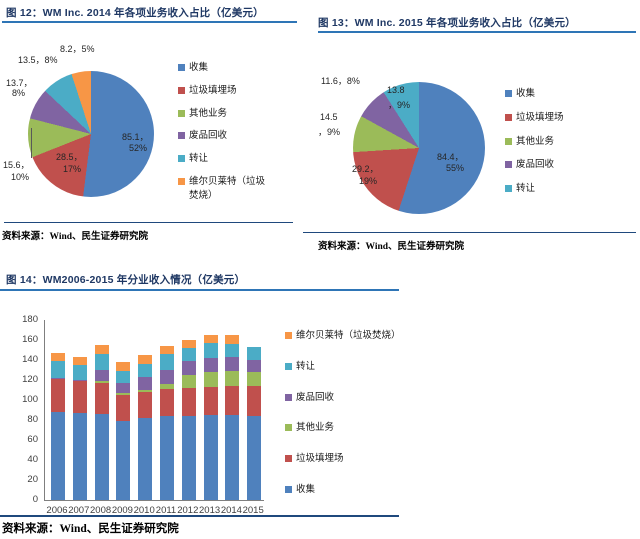  I want to click on figure-14-source-rule, so click(199, 516).